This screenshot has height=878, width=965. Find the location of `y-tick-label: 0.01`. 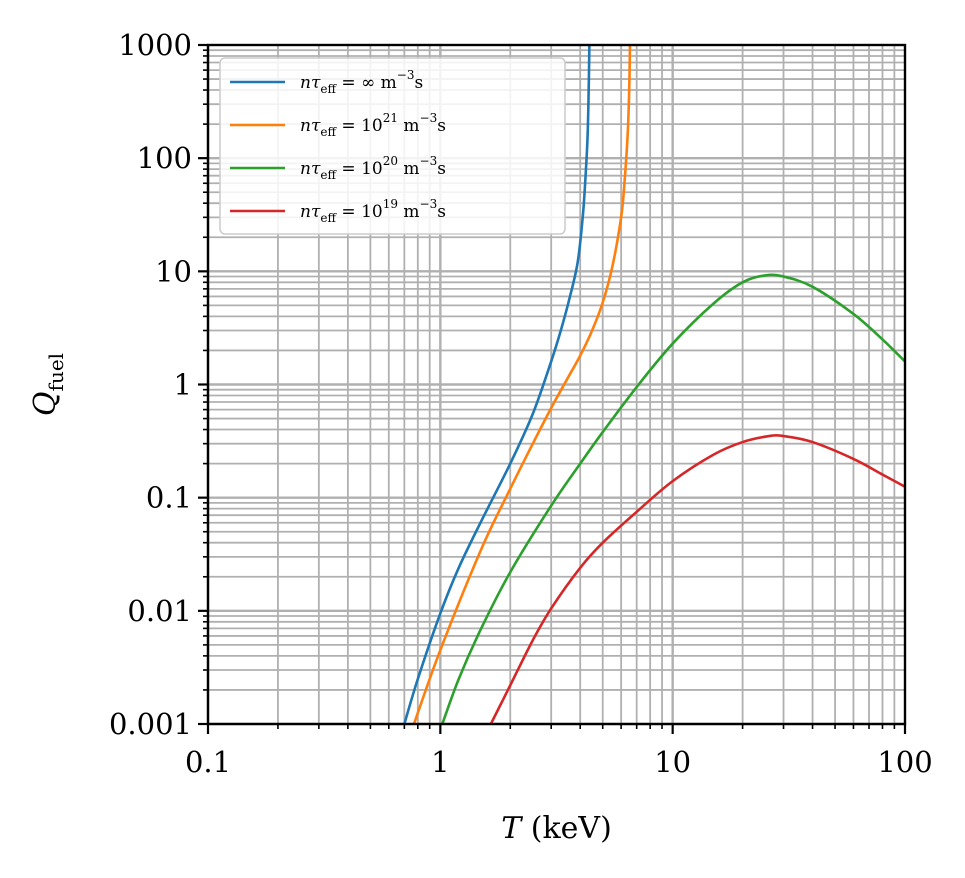

y-tick-label: 0.01 is located at coordinates (159, 611).